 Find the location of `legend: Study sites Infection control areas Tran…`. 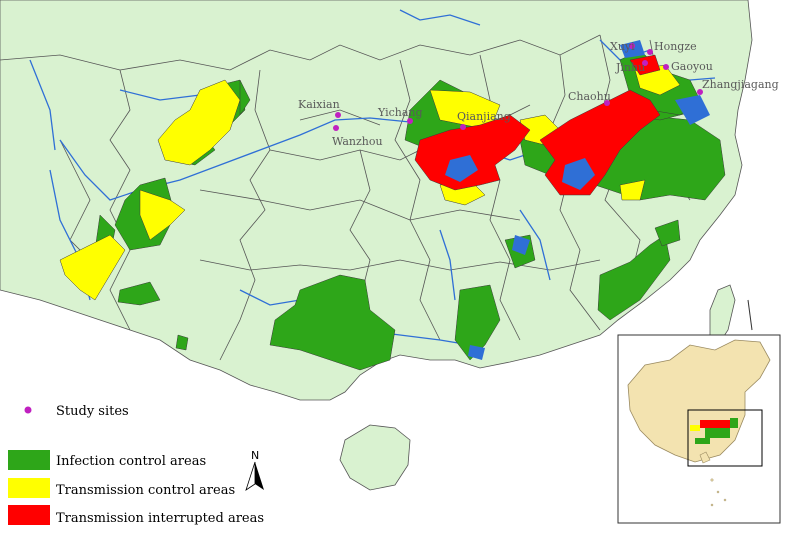

legend: Study sites Infection control areas Tran… is located at coordinates (136, 465).